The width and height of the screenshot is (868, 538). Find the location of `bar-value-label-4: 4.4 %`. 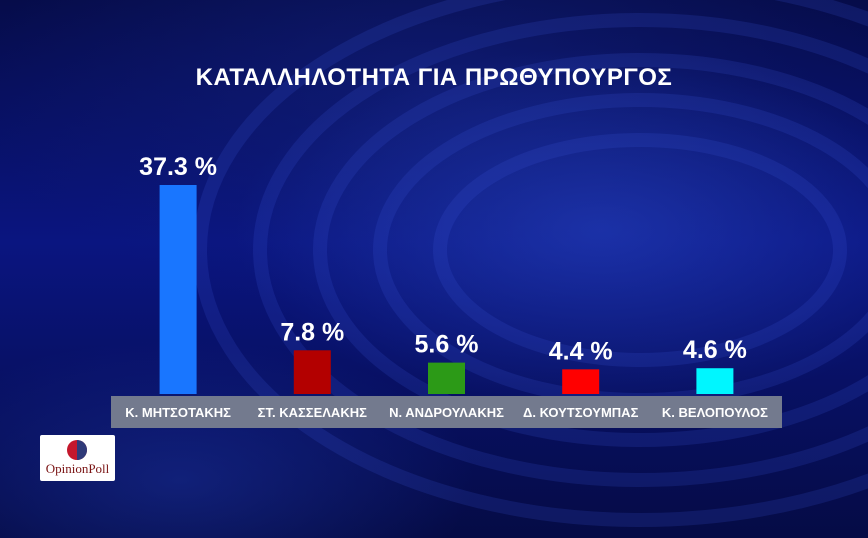

bar-value-label-4: 4.4 % is located at coordinates (581, 351).